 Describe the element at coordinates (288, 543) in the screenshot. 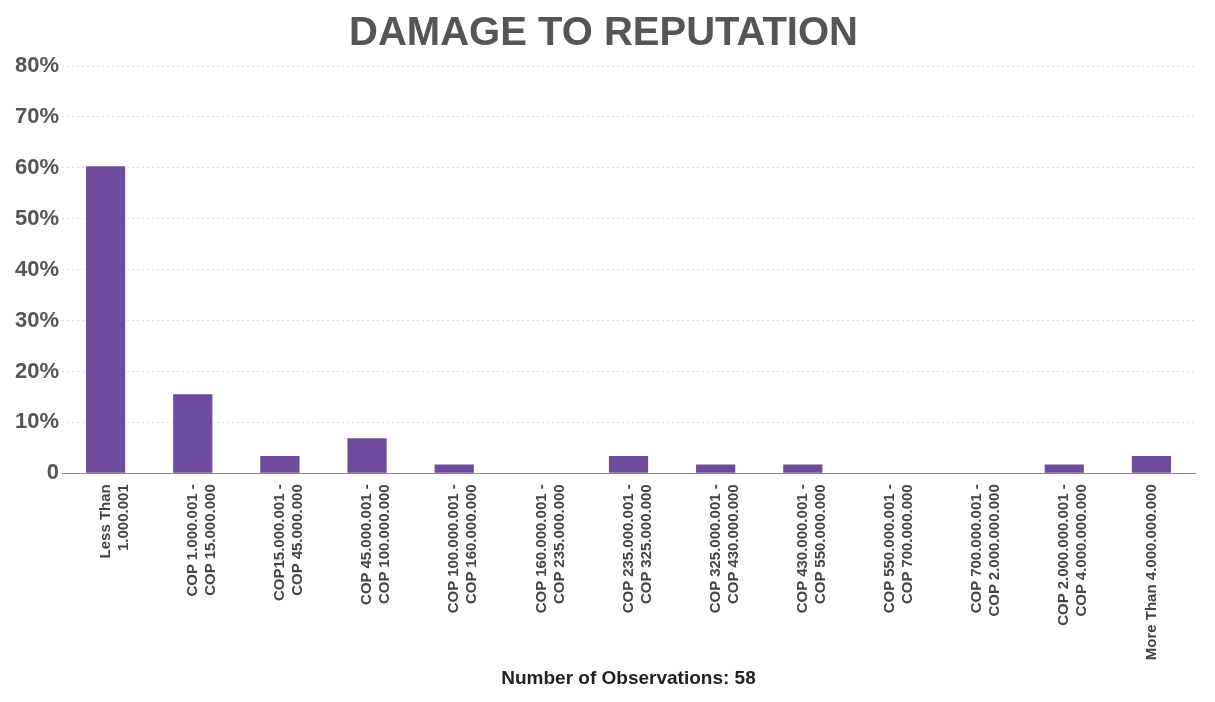

I see `x-tick-label: COP15.000.001 - COP 45.000.000` at that location.